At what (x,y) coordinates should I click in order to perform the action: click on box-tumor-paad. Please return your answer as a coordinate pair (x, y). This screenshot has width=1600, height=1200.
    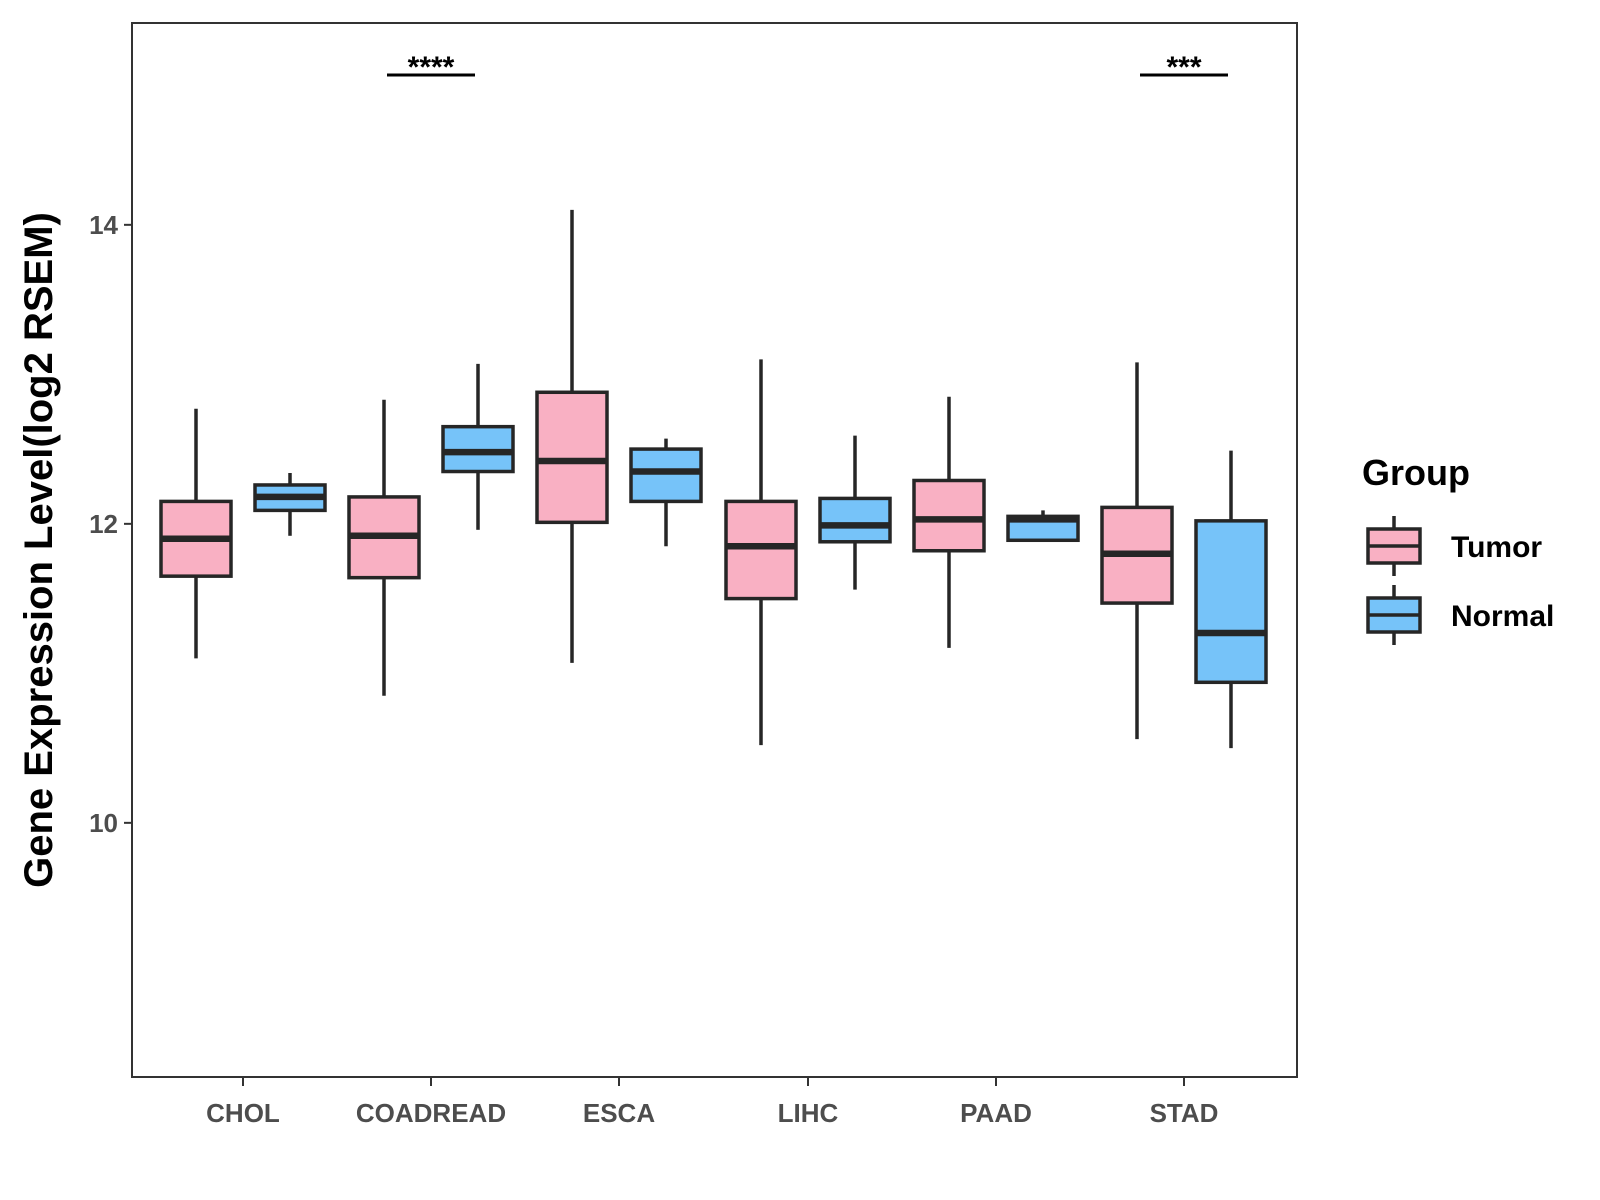
    Looking at the image, I should click on (949, 522).